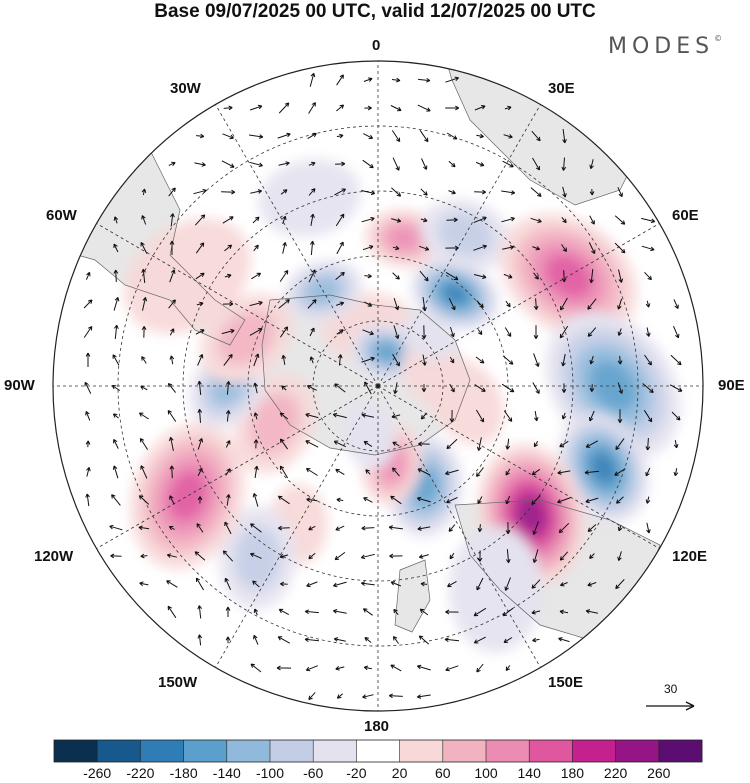 This screenshot has width=750, height=783. Describe the element at coordinates (376, 45) in the screenshot. I see `lon-label-top: 0` at that location.